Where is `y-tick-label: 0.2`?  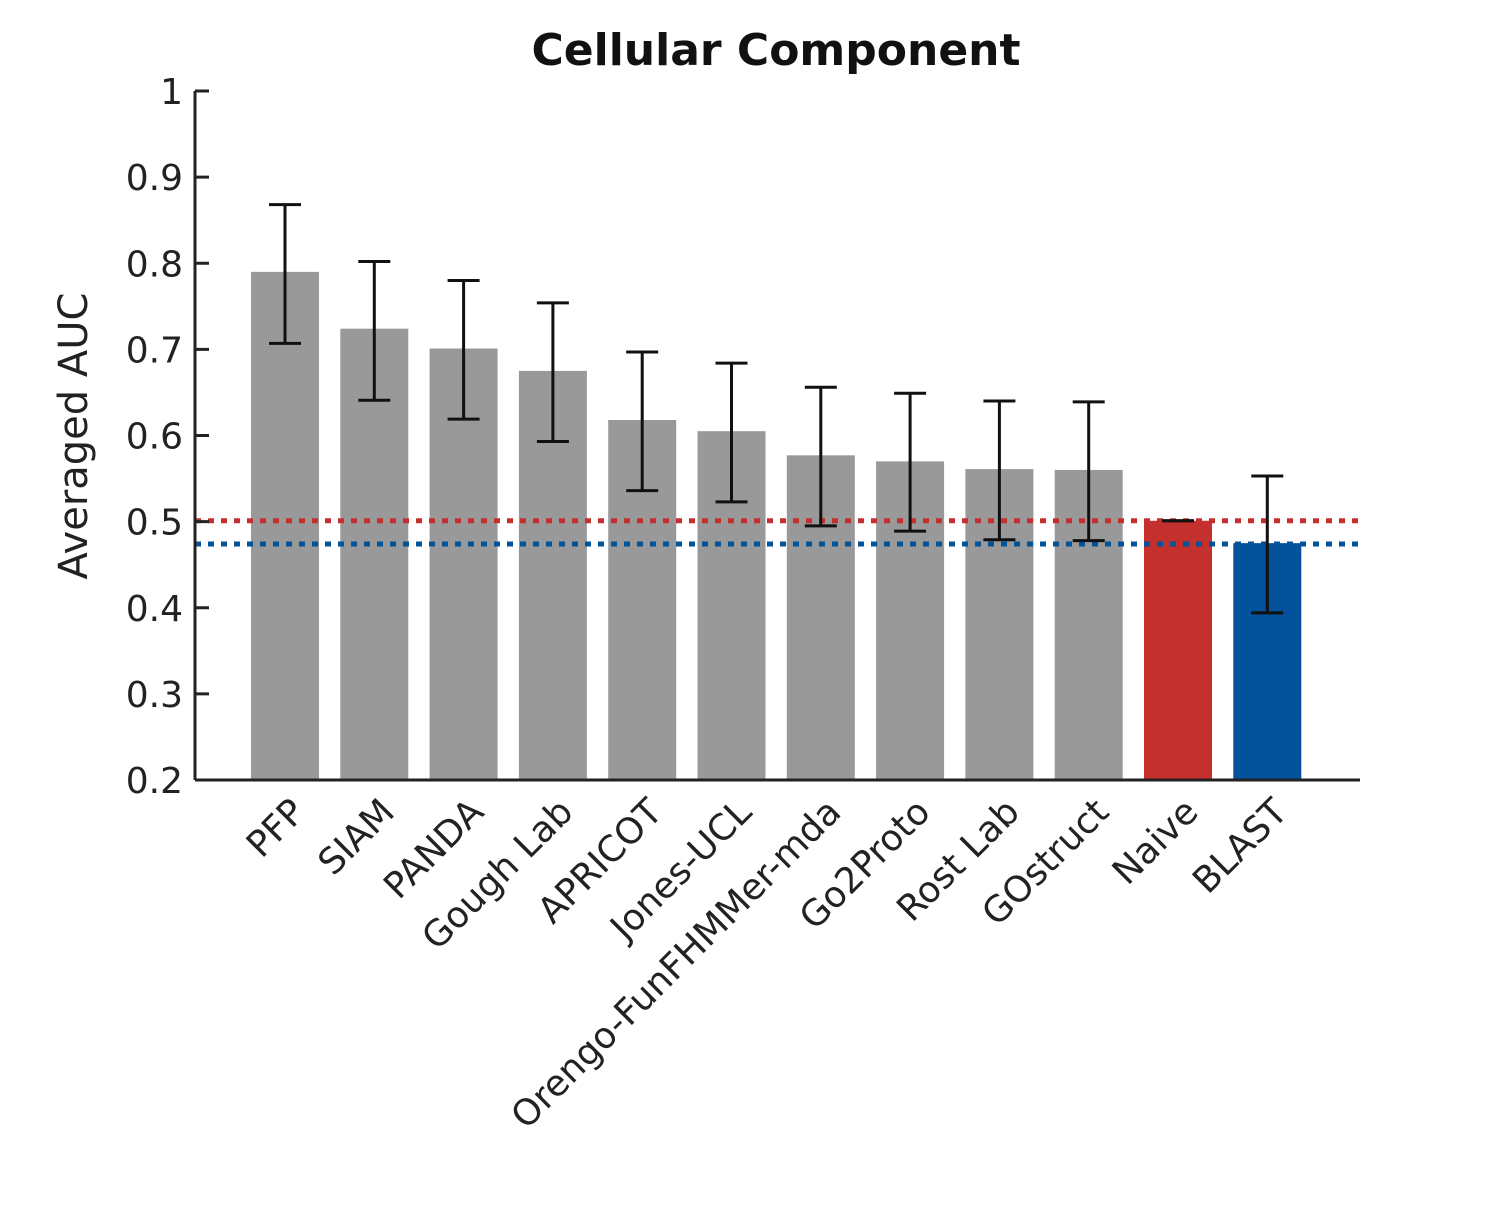
y-tick-label: 0.2 is located at coordinates (154, 781).